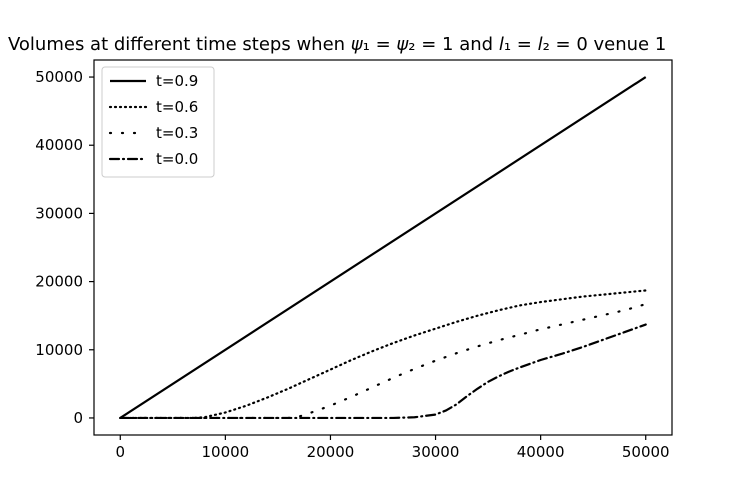  I want to click on x-tick-label: 40000, so click(541, 452).